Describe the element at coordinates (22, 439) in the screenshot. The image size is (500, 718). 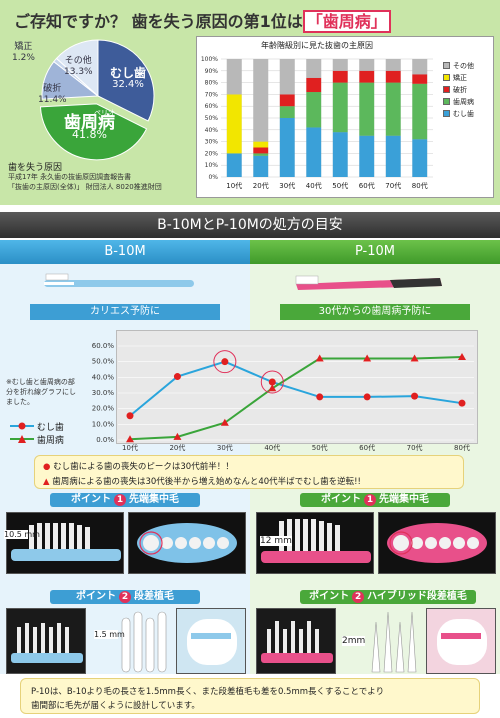
I see `legend-perio-marker` at that location.